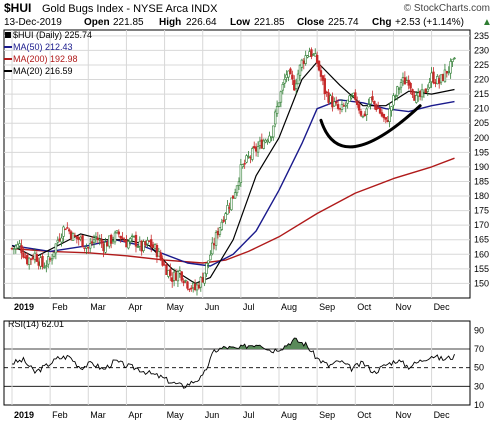  Describe the element at coordinates (481, 211) in the screenshot. I see `y-tick-label: 175` at that location.